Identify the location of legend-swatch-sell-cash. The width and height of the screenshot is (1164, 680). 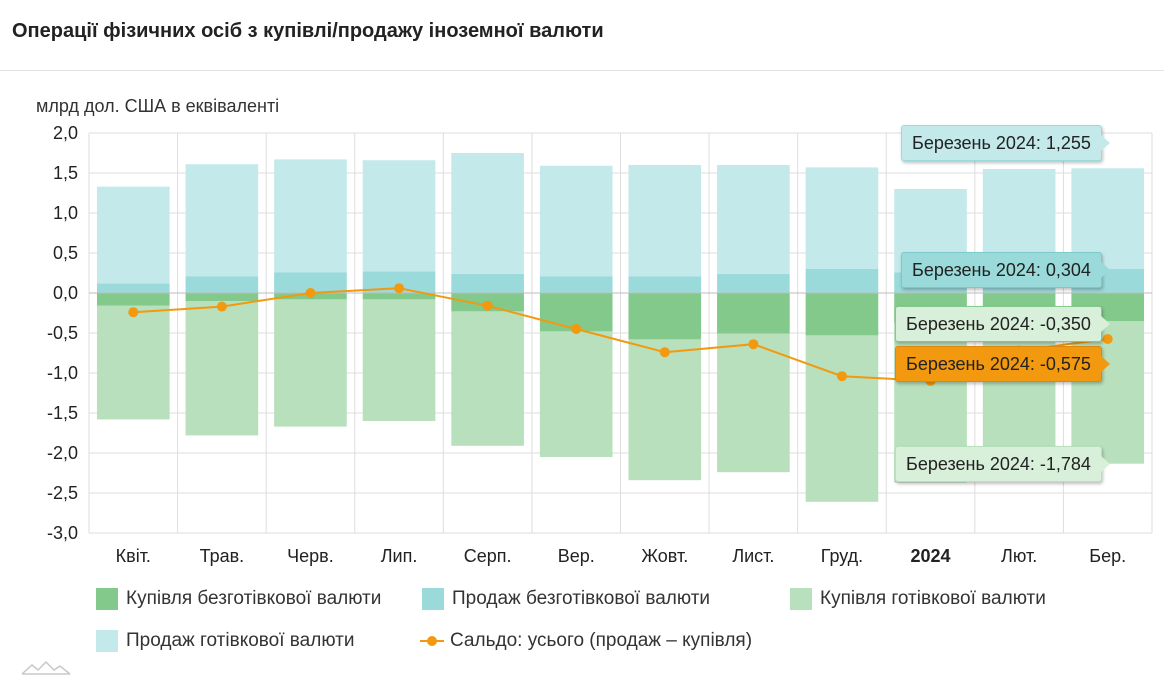
(107, 641).